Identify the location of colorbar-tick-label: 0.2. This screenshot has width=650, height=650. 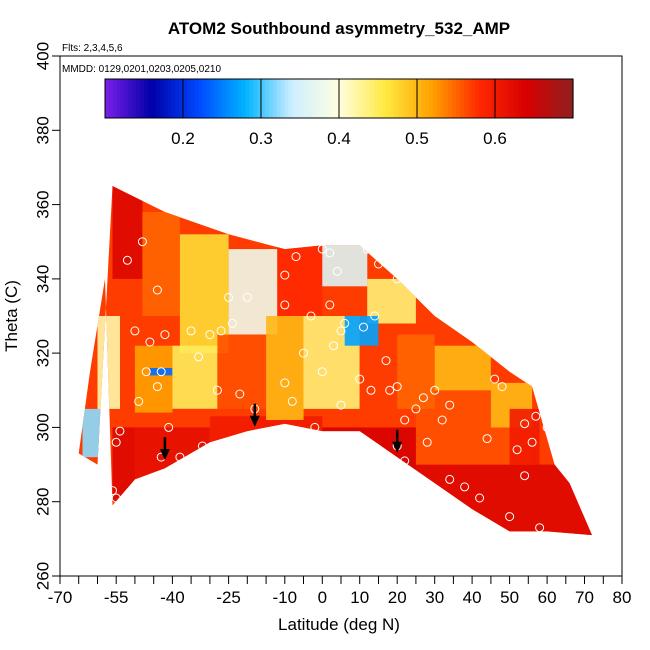
(183, 138).